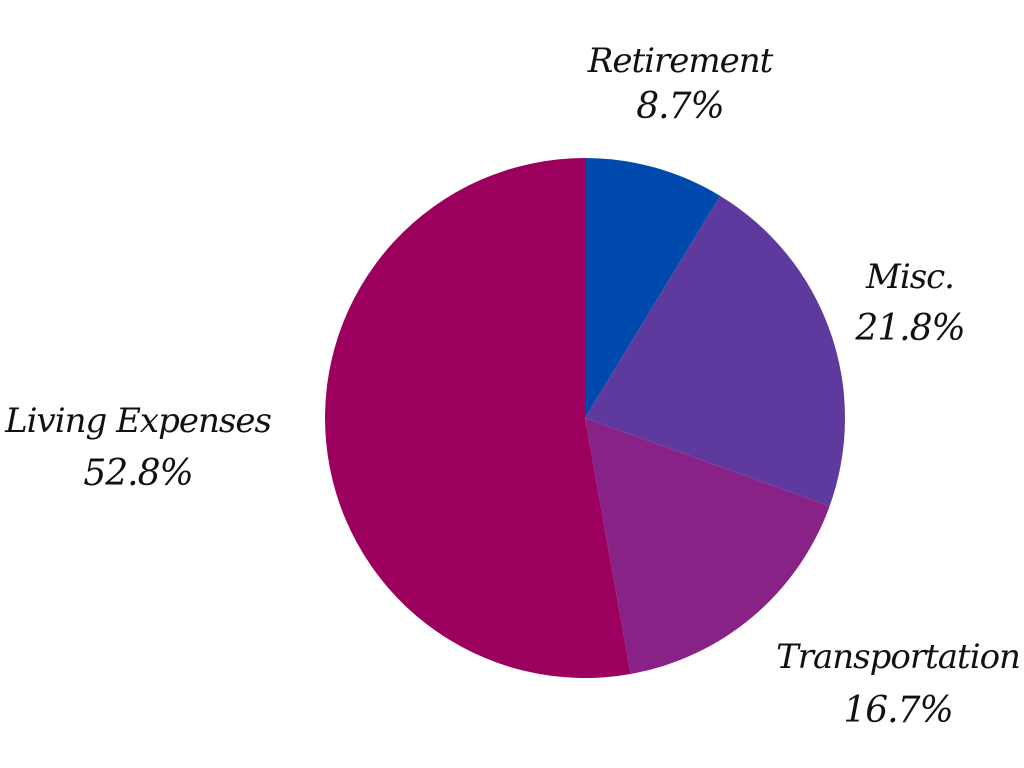  I want to click on slice-label-retirement: Retirement, so click(680, 61).